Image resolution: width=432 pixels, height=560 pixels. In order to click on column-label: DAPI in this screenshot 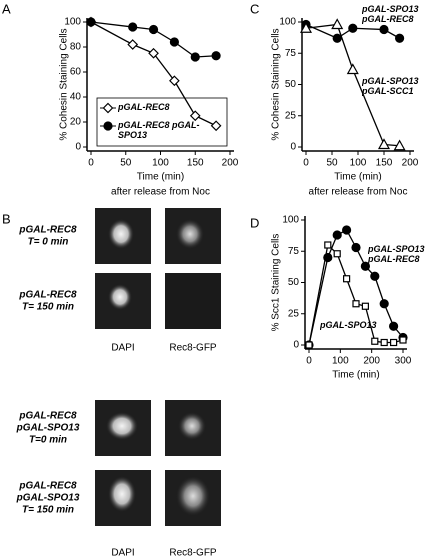, I will do `click(122, 553)`.